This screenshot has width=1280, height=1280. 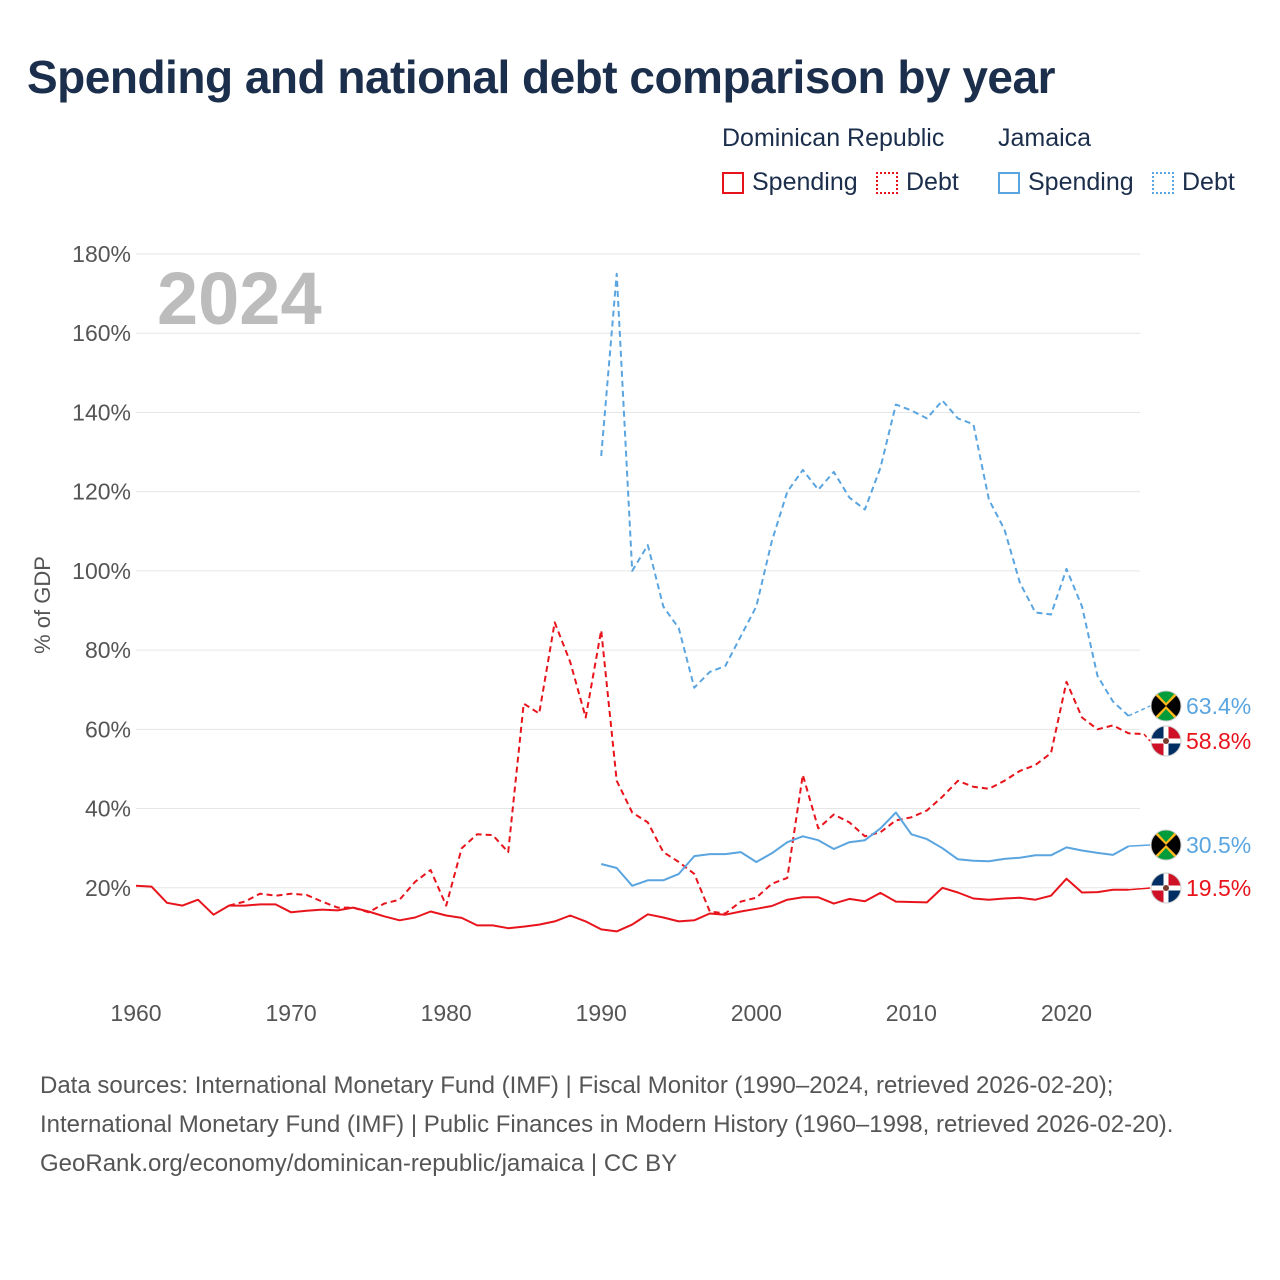 I want to click on legend-item-jm-debt: Debt, so click(x=1193, y=182).